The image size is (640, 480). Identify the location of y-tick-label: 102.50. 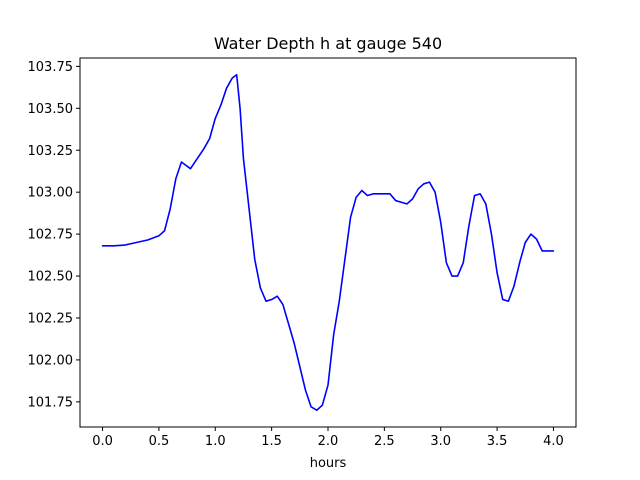
(51, 277).